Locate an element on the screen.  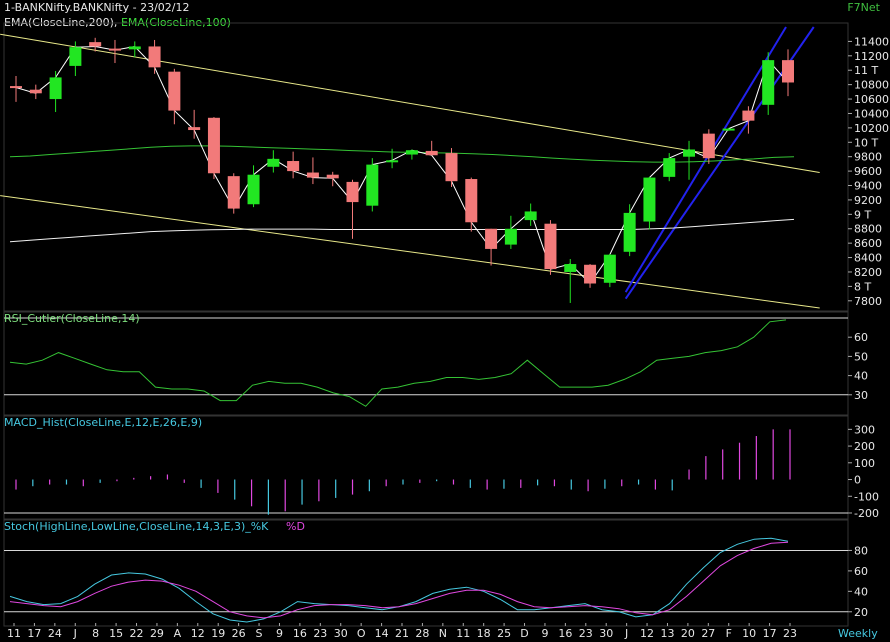
x-axis-label: D is located at coordinates (524, 633).